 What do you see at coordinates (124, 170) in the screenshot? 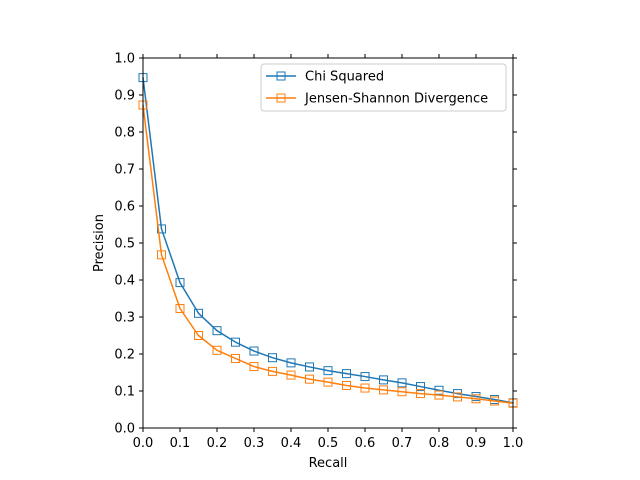
I see `y-tick-label: 0.7` at bounding box center [124, 170].